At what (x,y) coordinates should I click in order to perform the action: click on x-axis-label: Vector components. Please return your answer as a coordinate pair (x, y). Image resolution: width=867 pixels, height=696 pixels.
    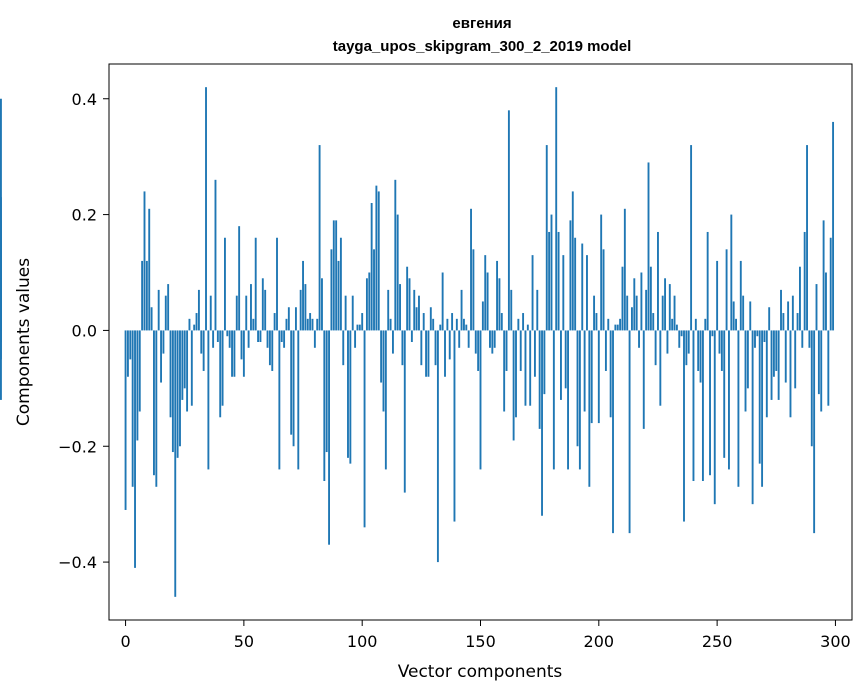
    Looking at the image, I should click on (480, 672).